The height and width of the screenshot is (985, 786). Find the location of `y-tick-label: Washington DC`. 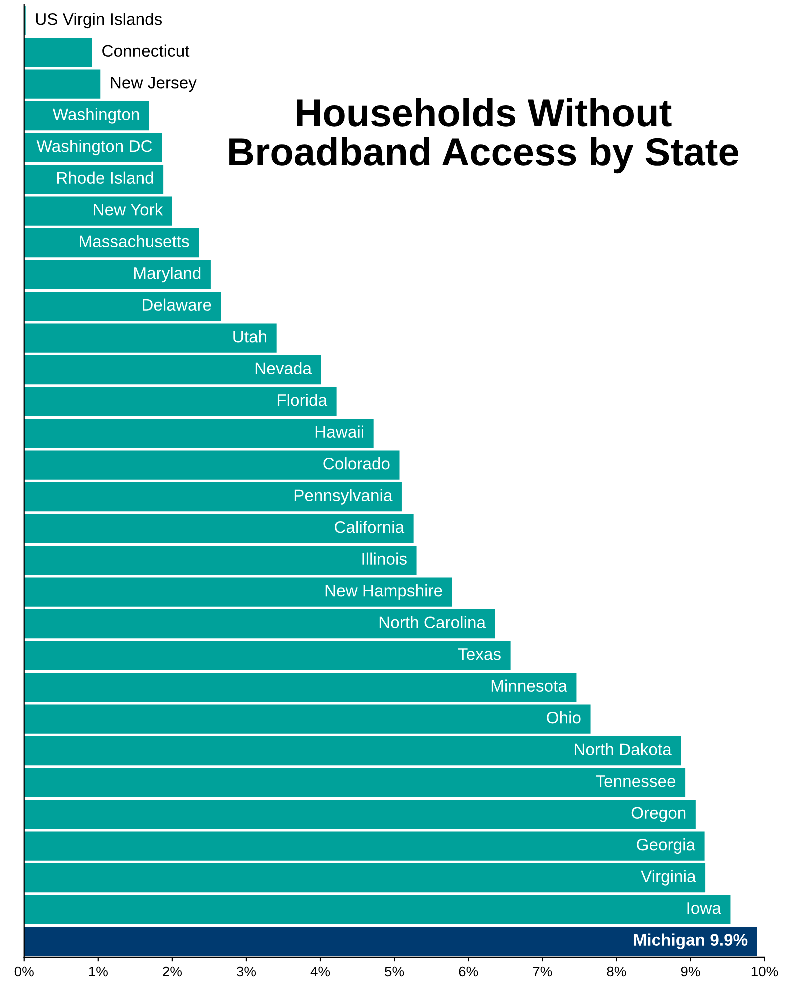

y-tick-label: Washington DC is located at coordinates (94, 148).